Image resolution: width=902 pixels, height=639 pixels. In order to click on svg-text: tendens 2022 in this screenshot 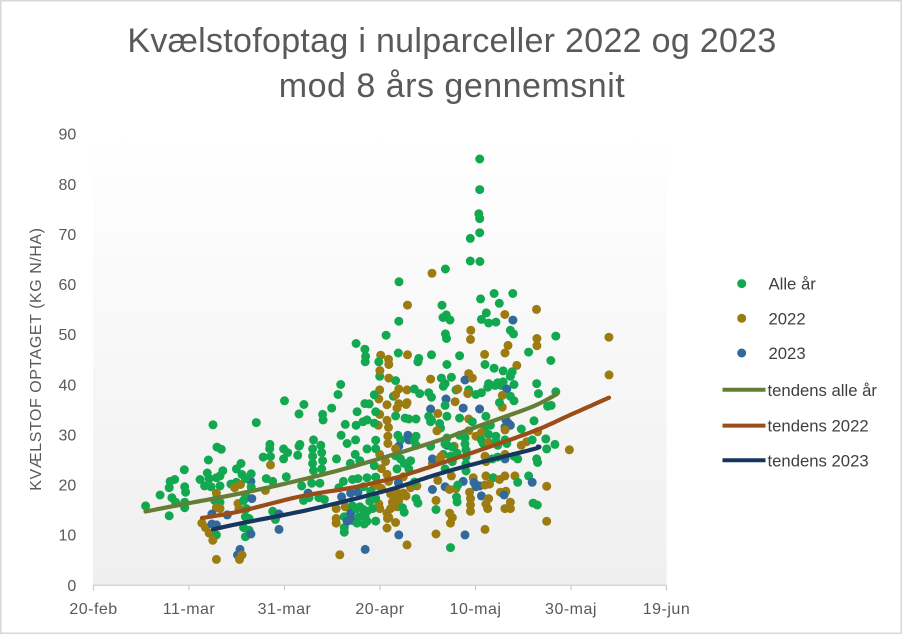, I will do `click(818, 426)`.